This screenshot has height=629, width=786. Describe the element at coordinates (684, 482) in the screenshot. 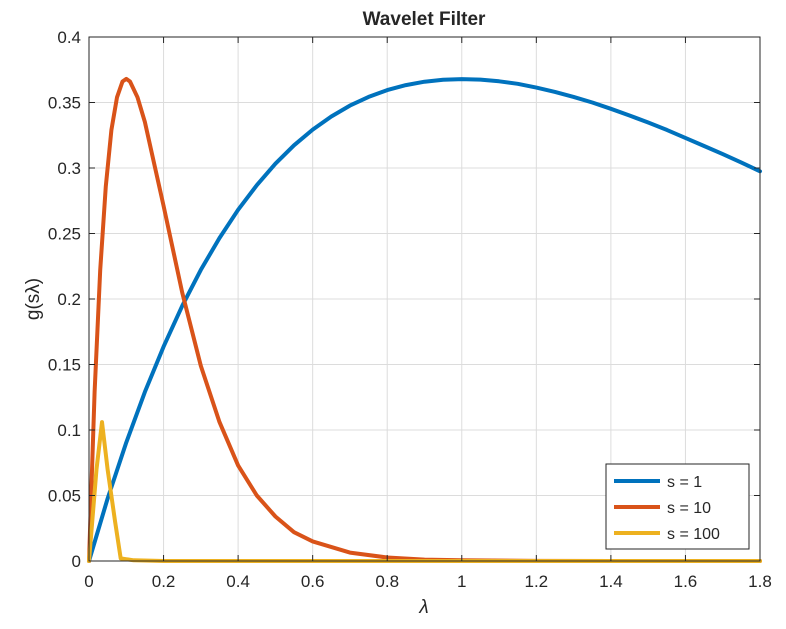

I see `legend-label-1: s = 1` at that location.